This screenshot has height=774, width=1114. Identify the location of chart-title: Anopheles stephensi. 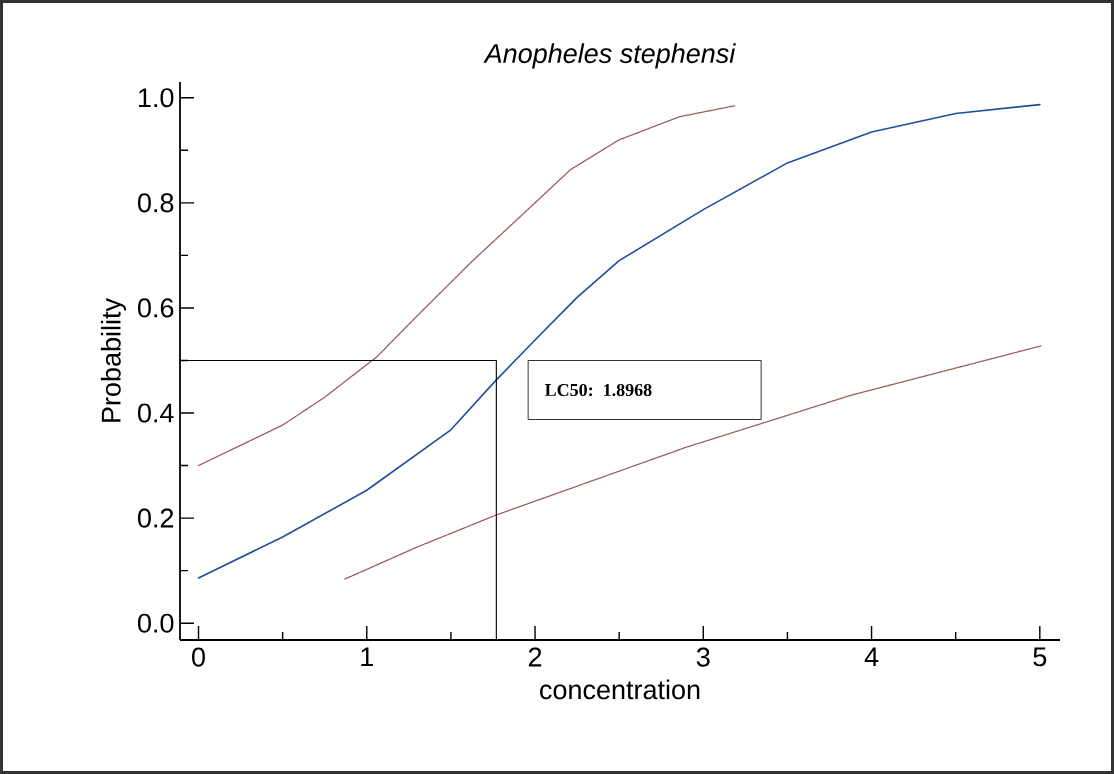
(609, 56).